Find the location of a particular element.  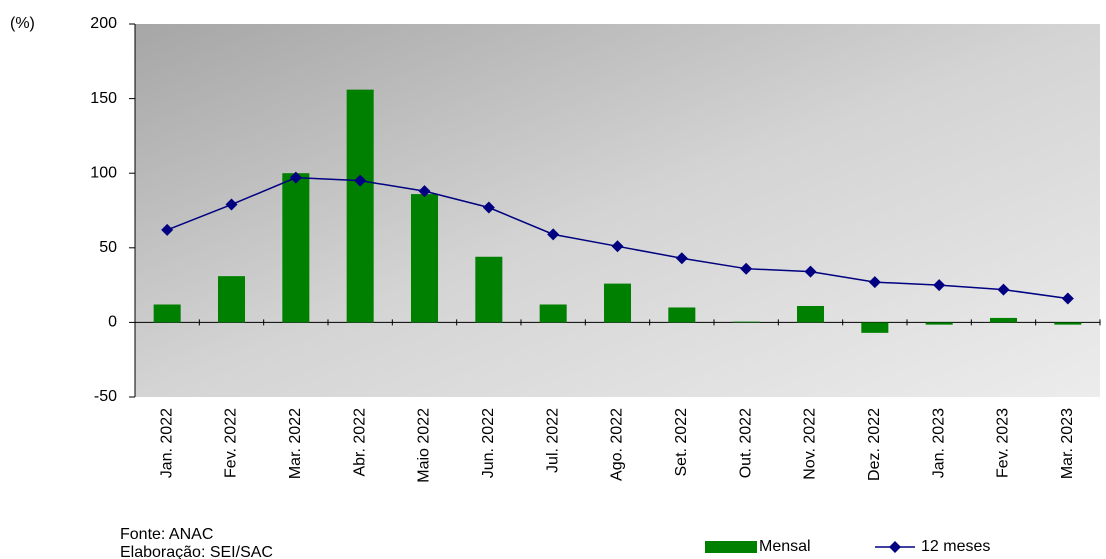

y-tick-label: 0 is located at coordinates (112, 322).